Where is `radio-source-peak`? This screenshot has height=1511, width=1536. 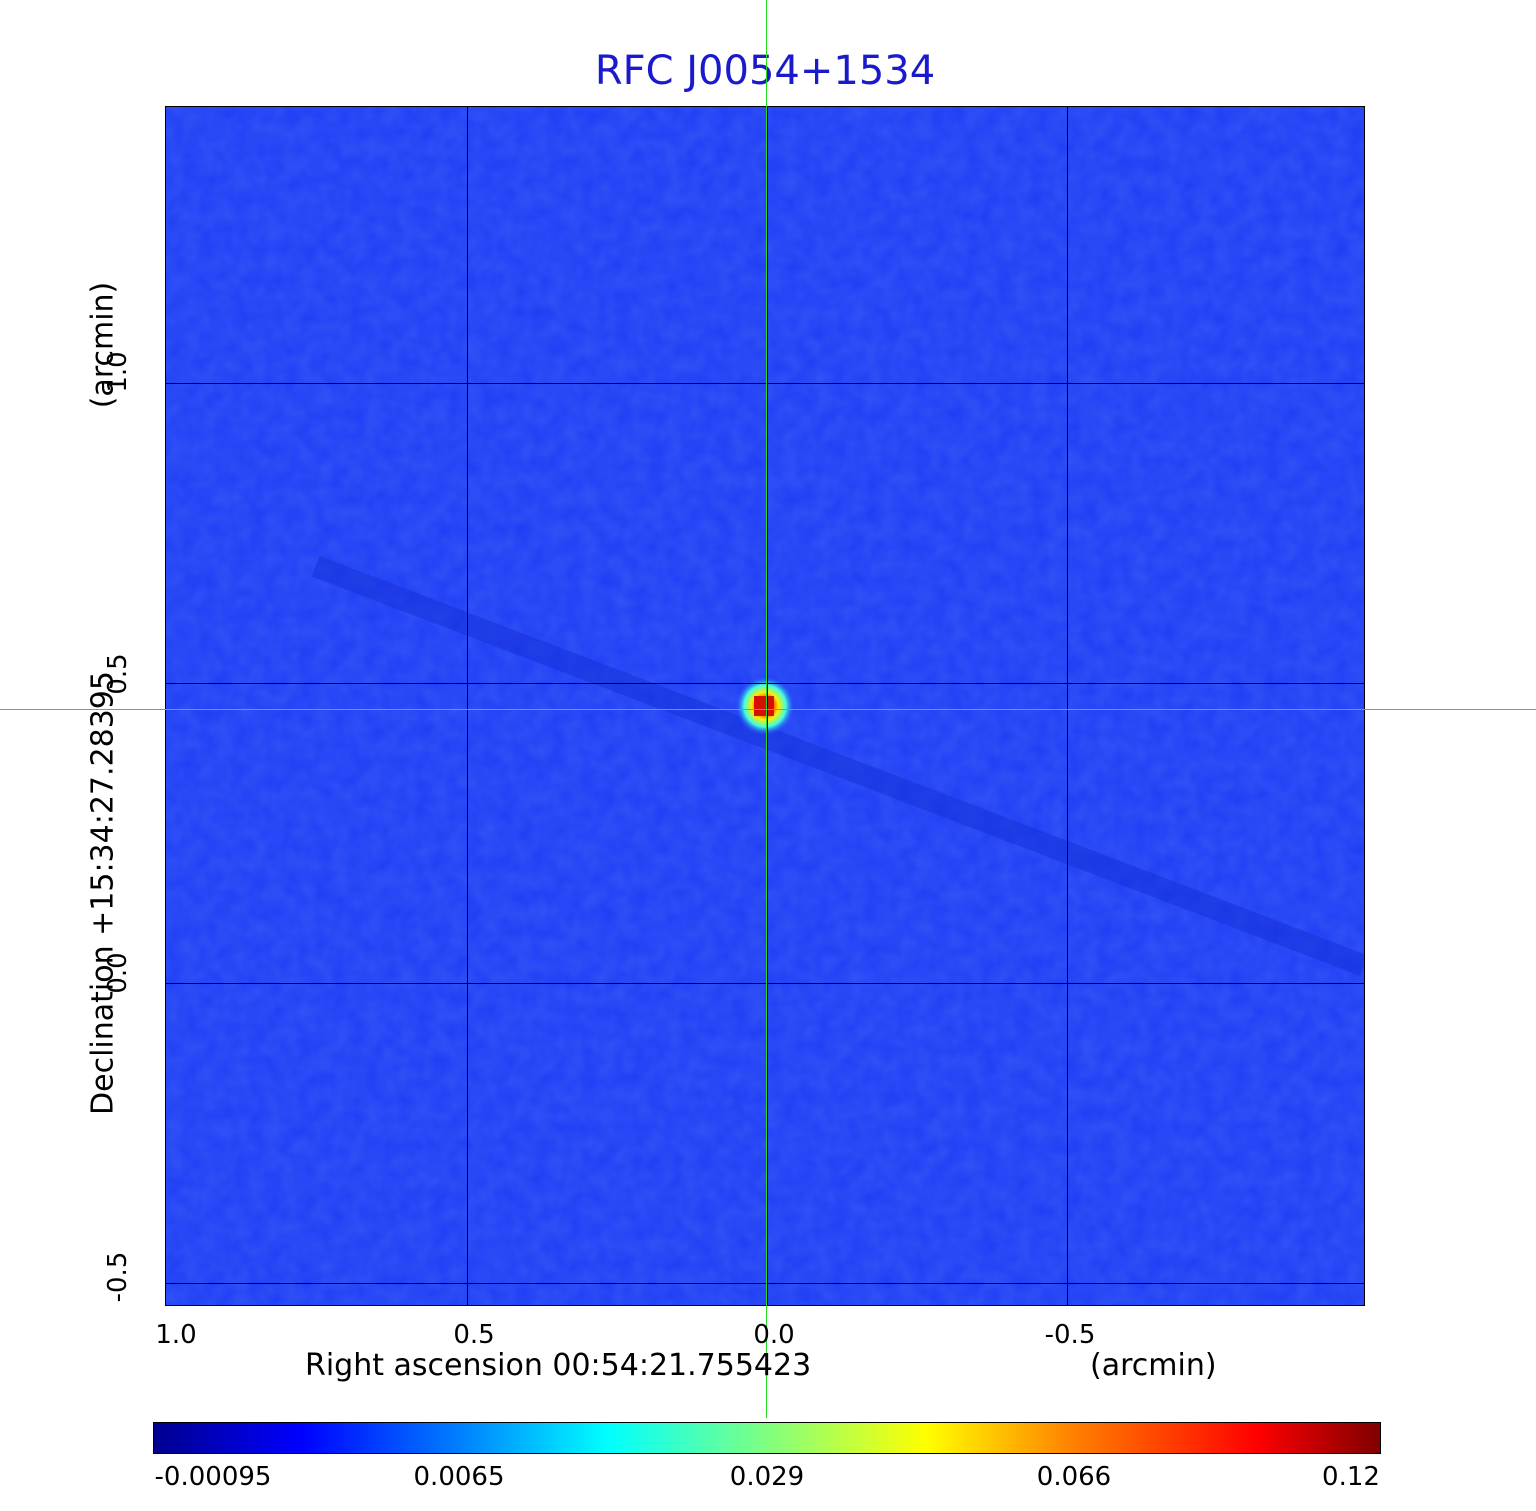
radio-source-peak is located at coordinates (764, 706).